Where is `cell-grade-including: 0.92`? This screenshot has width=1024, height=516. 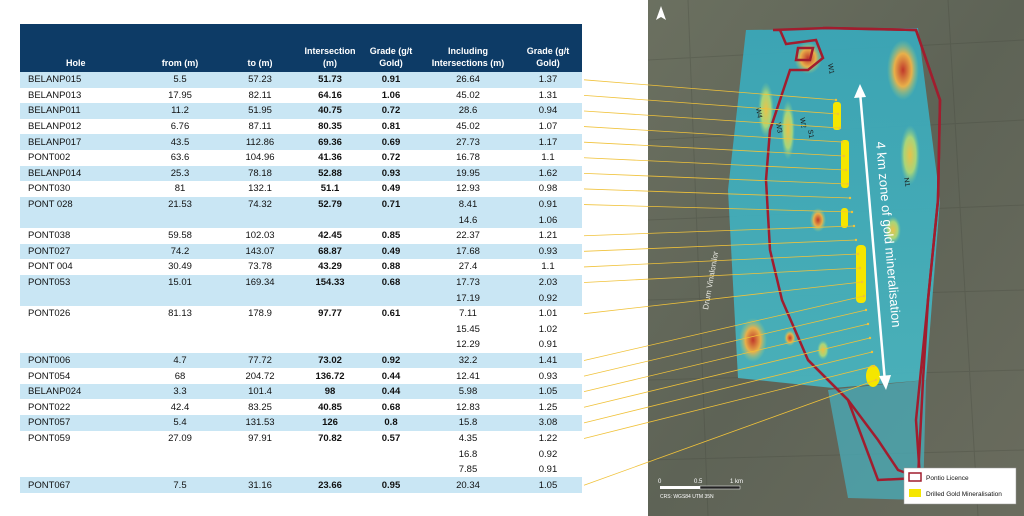
cell-grade-including: 0.92 is located at coordinates (548, 298).